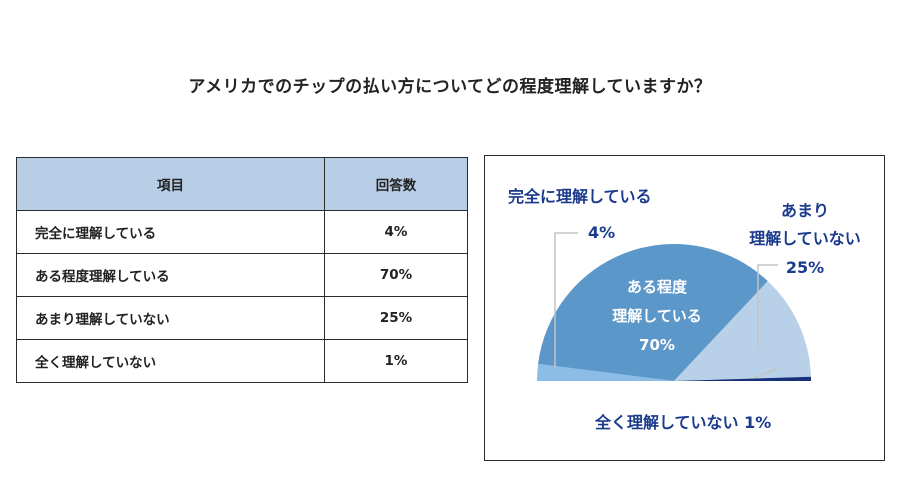  What do you see at coordinates (682, 422) in the screenshot?
I see `data-label-not-at-all-understand: 全く理解していない 1%` at bounding box center [682, 422].